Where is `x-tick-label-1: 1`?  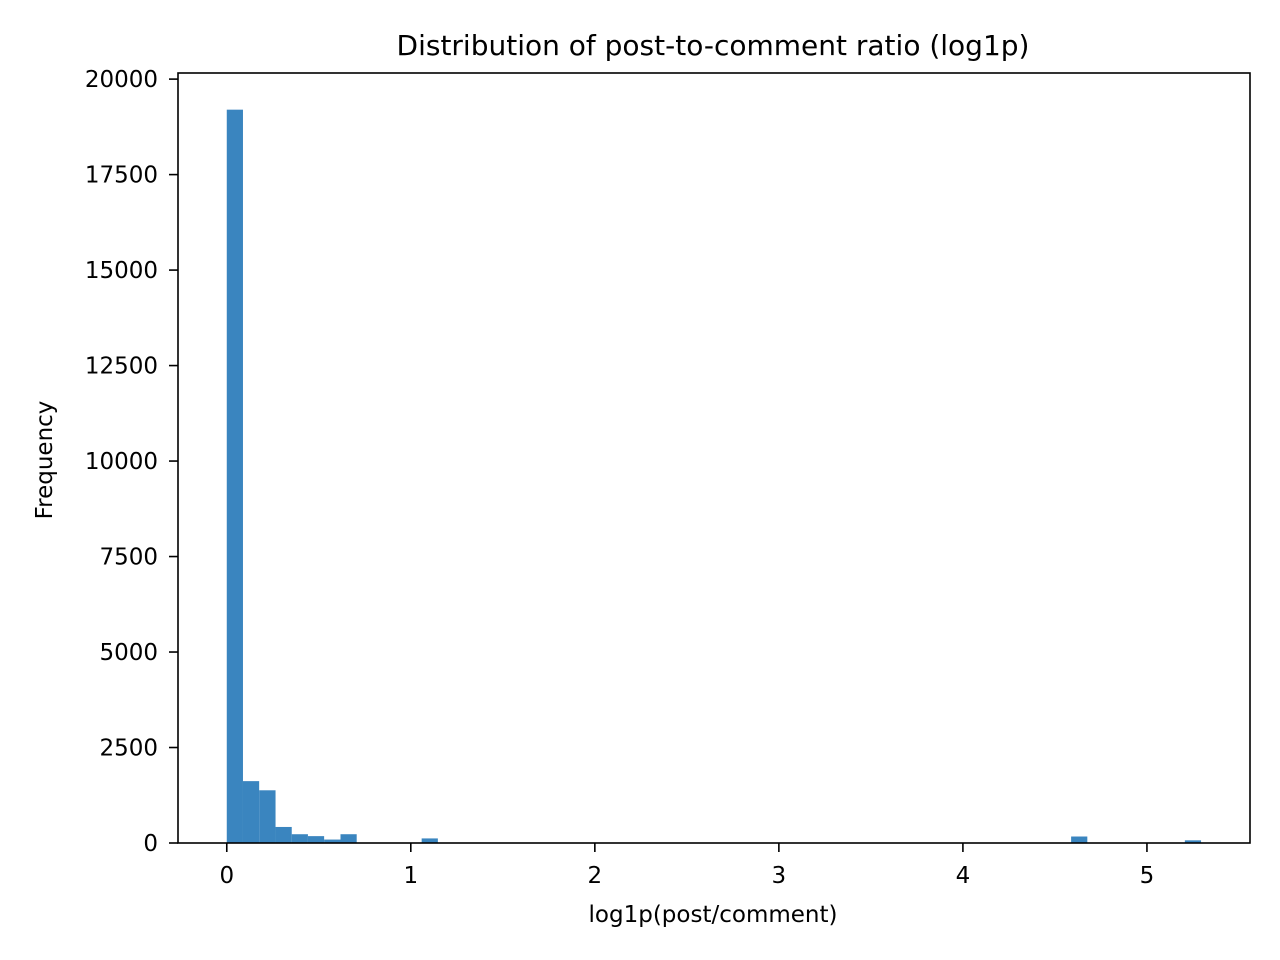 x-tick-label-1: 1 is located at coordinates (410, 876).